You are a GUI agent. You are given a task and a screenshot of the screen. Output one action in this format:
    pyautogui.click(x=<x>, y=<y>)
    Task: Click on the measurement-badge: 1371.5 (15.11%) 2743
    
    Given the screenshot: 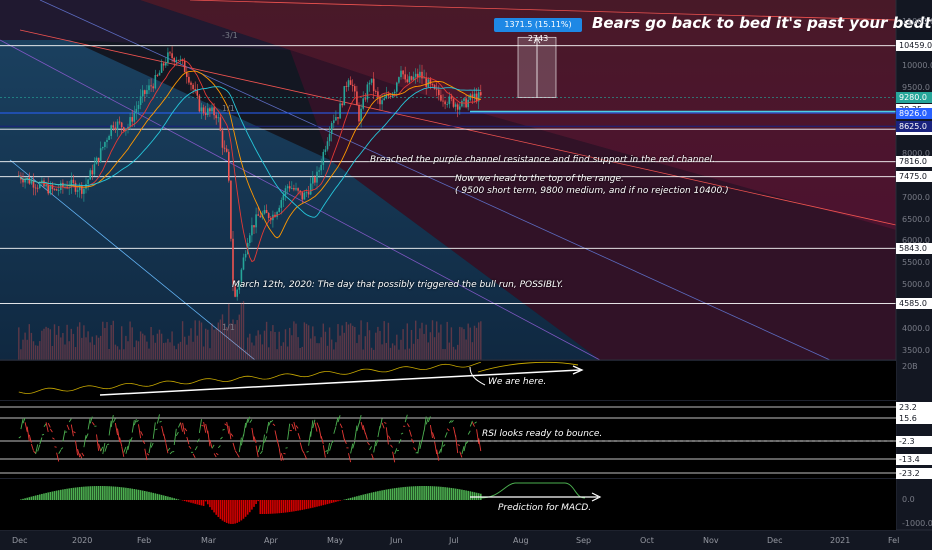 What is the action you would take?
    pyautogui.click(x=538, y=30)
    